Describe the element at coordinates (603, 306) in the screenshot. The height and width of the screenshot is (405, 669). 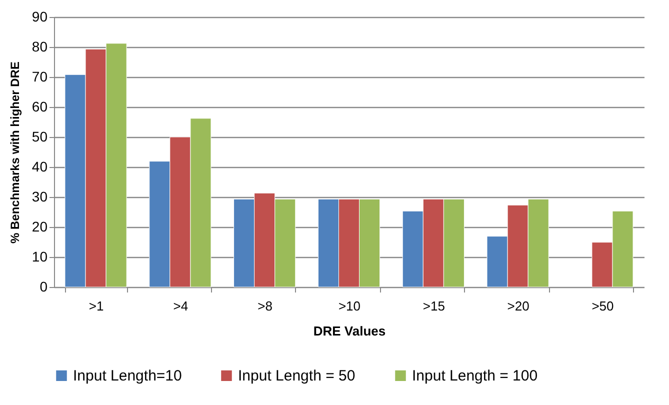
I see `x-tick-label: >50` at that location.